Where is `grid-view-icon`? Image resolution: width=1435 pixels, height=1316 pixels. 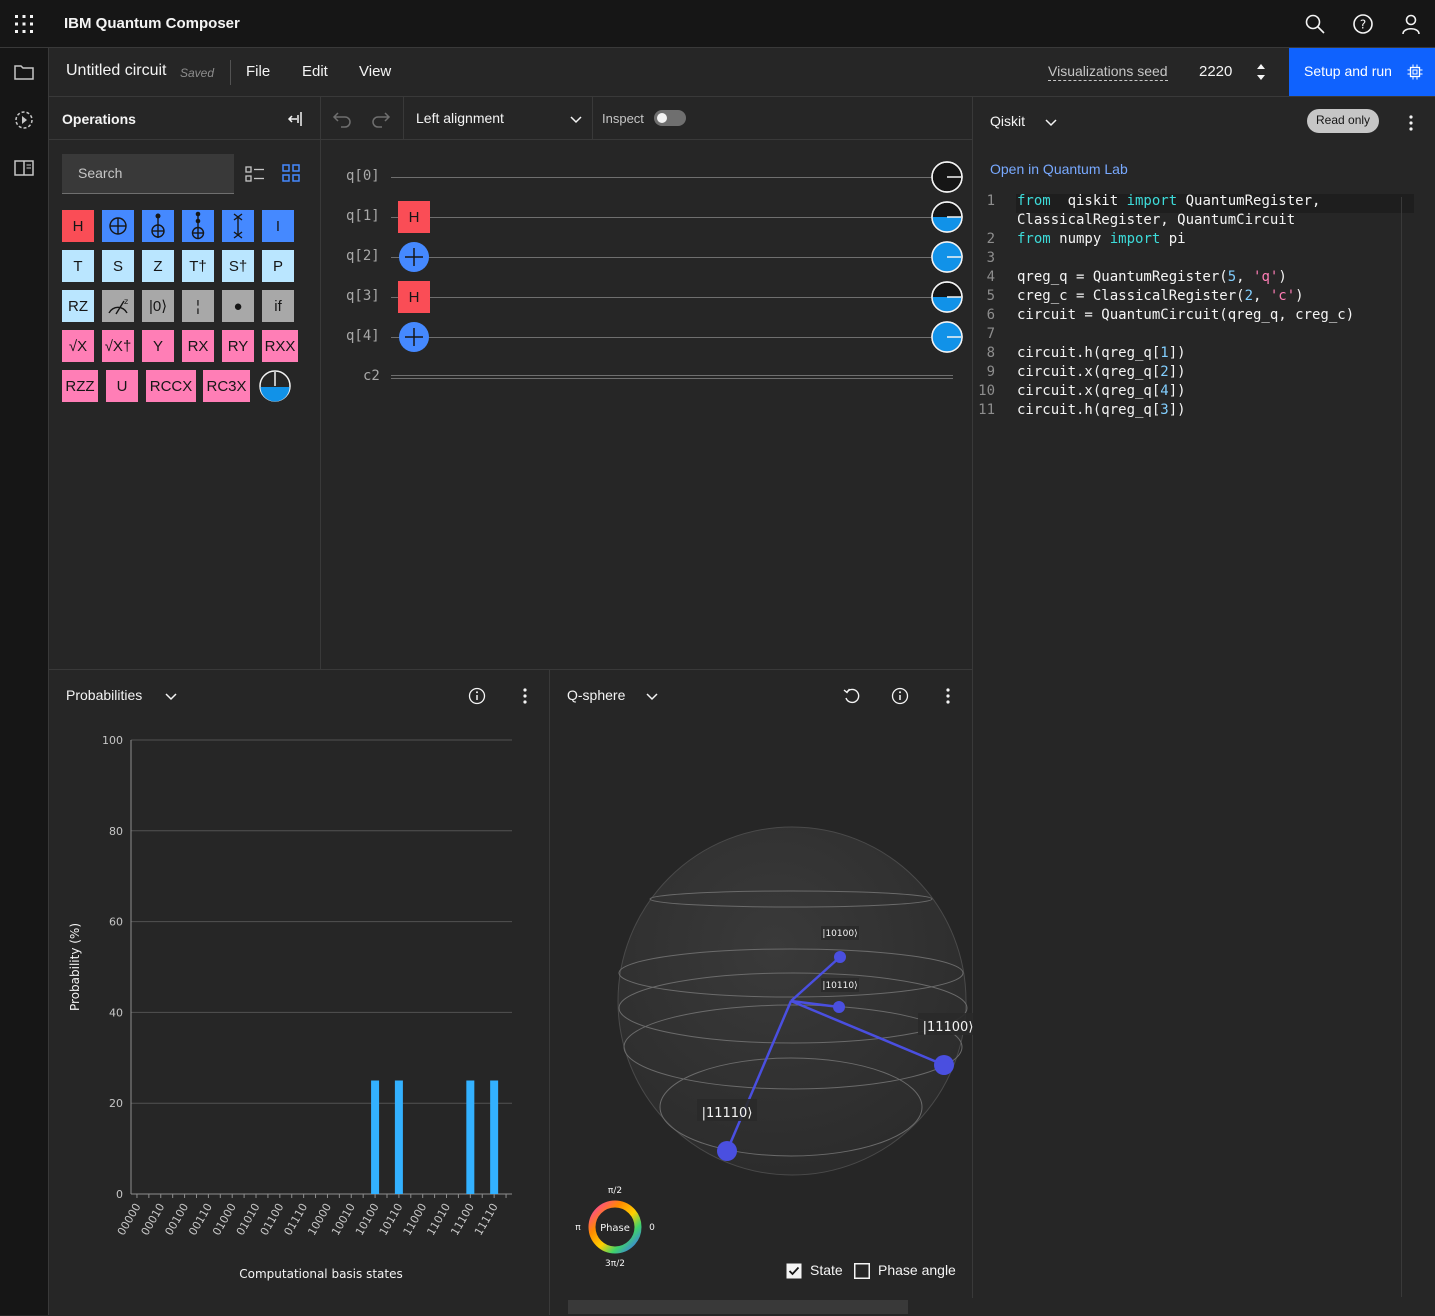
grid-view-icon is located at coordinates (291, 173).